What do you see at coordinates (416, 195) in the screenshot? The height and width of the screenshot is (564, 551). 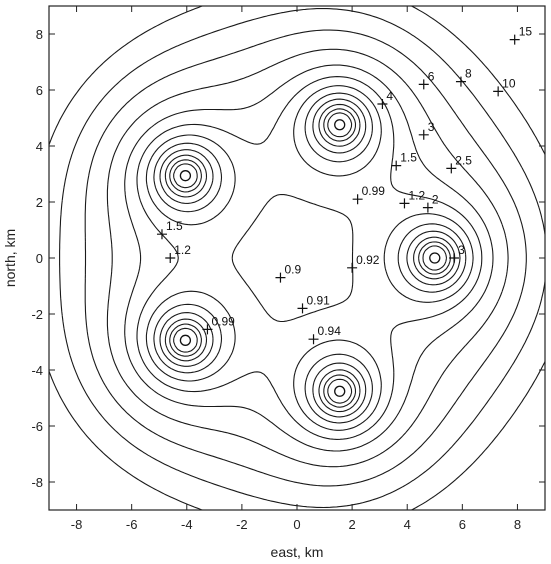 I see `contour-label-9: 1.2` at bounding box center [416, 195].